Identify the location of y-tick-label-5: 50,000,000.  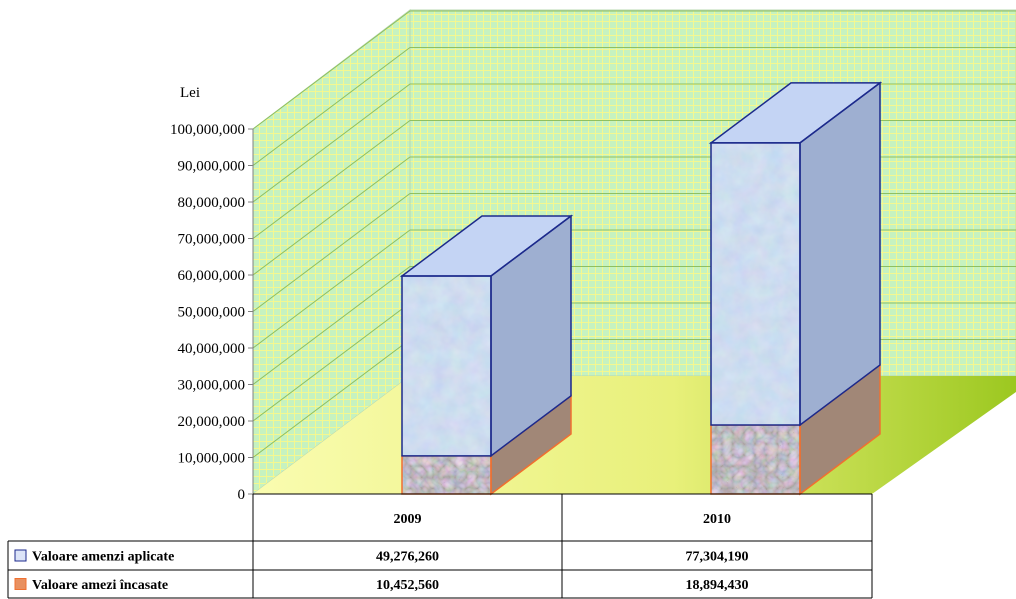
(212, 313).